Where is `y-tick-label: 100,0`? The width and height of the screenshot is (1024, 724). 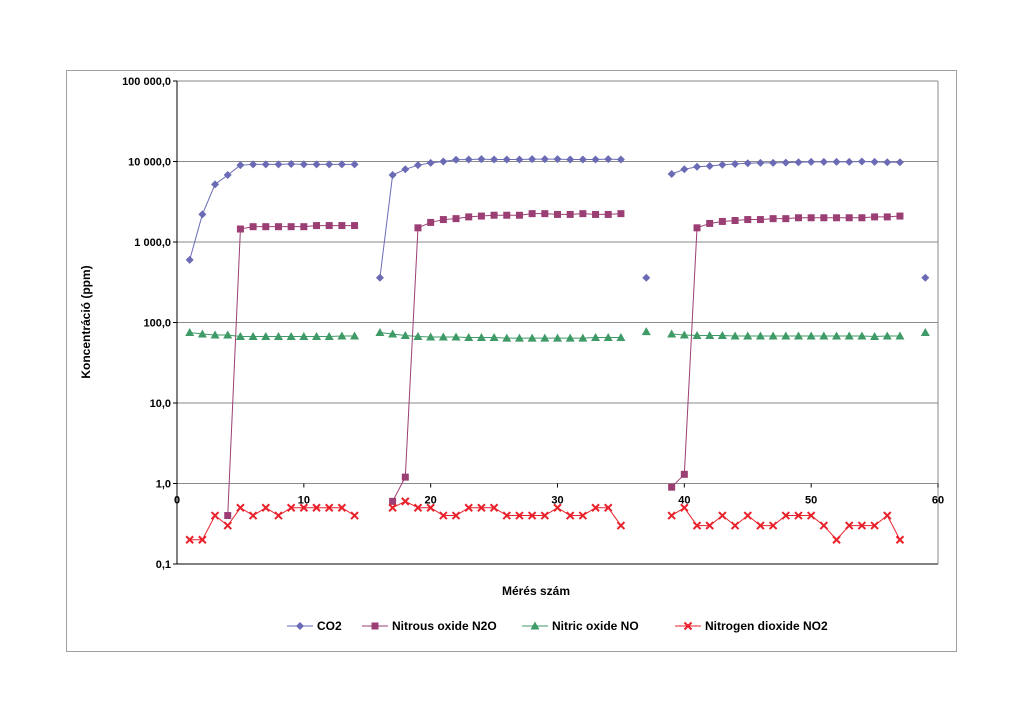 y-tick-label: 100,0 is located at coordinates (157, 324).